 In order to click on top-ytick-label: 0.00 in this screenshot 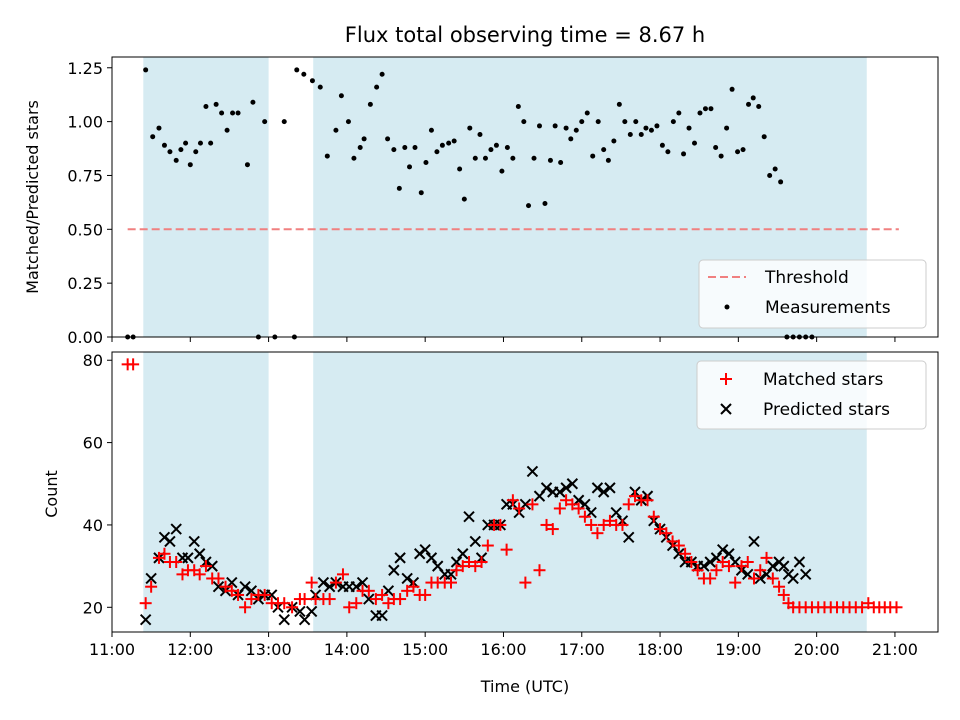, I will do `click(85, 337)`.